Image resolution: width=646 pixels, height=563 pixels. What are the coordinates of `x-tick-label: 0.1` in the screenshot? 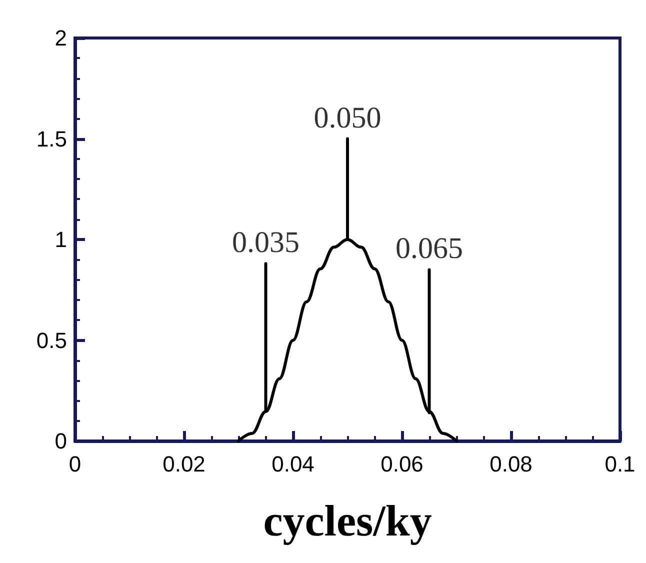 It's located at (620, 464).